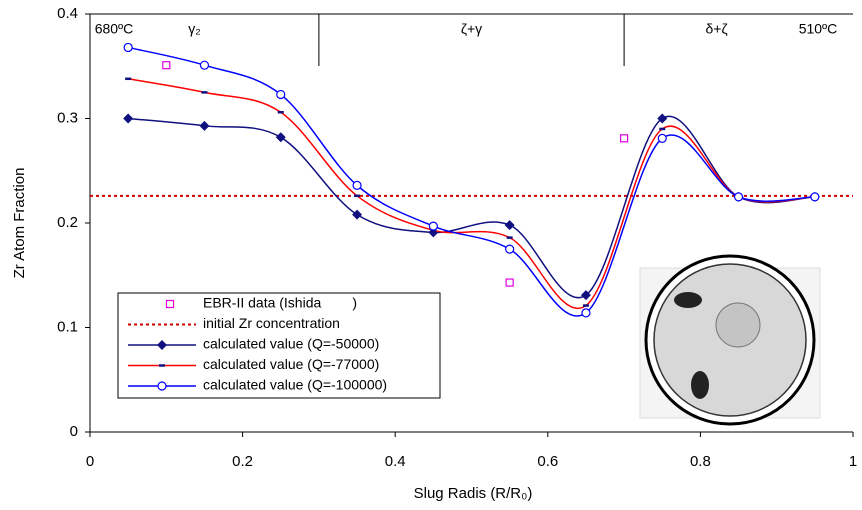  I want to click on legend-item: calculated value (Q=-100000), so click(257, 385).